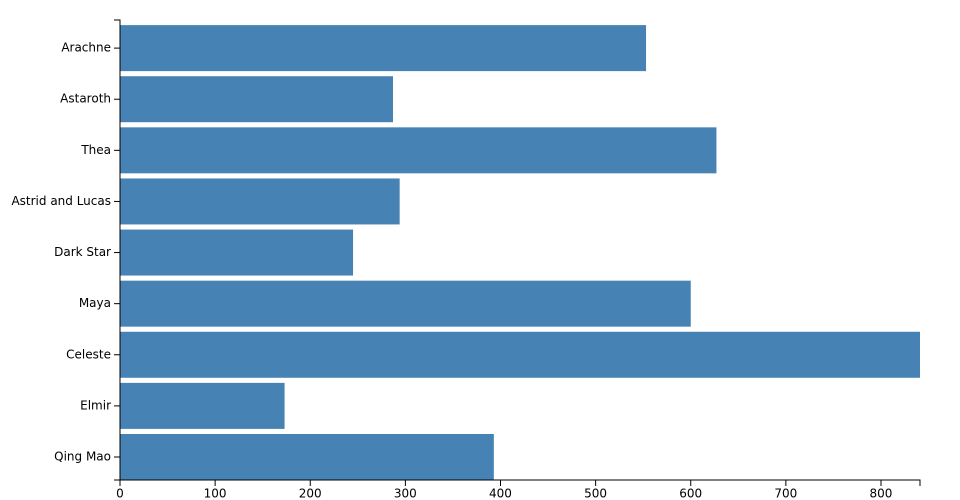  I want to click on y-tick-label: Dark Star, so click(82, 252).